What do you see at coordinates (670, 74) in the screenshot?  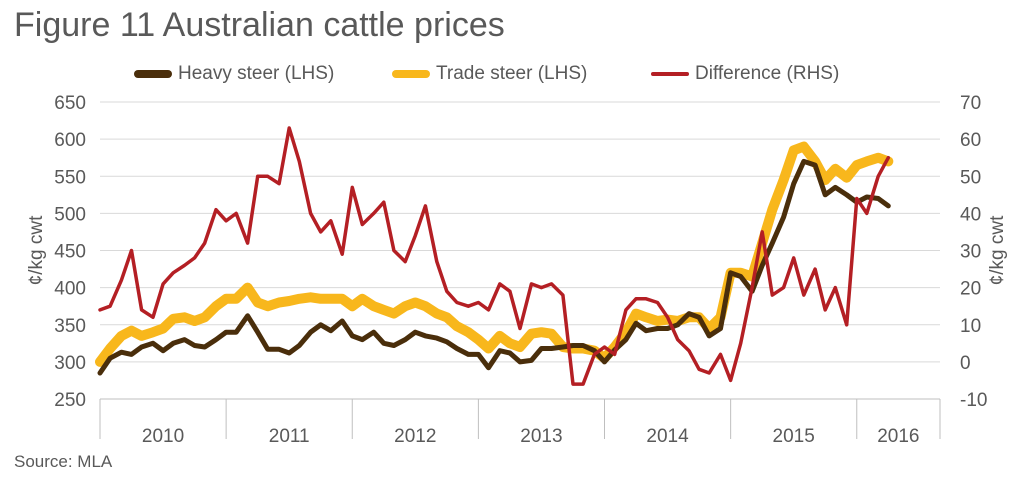 I see `legend-swatch-difference` at bounding box center [670, 74].